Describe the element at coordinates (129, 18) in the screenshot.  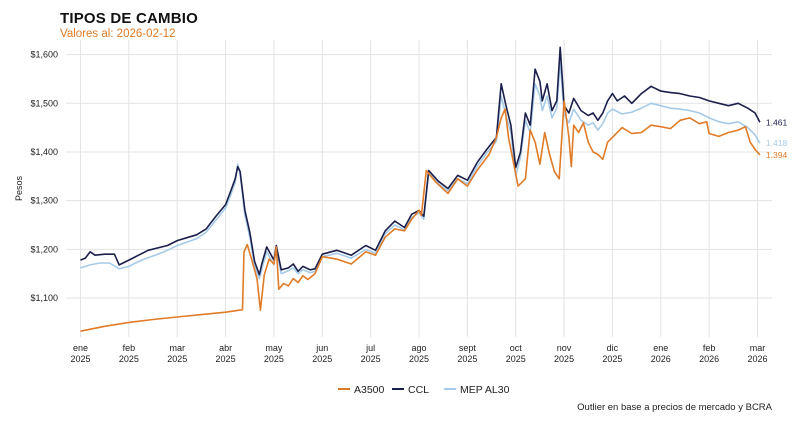
I see `chart-title: TIPOS DE CAMBIO` at that location.